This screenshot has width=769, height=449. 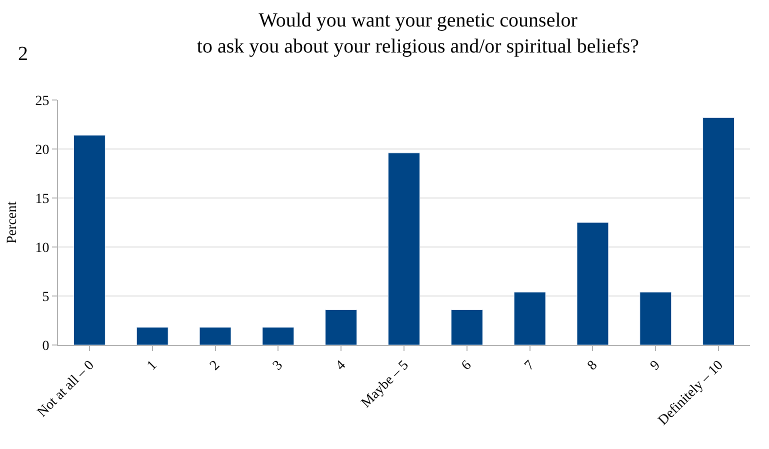 What do you see at coordinates (592, 366) in the screenshot?
I see `x-tick-label: 8` at bounding box center [592, 366].